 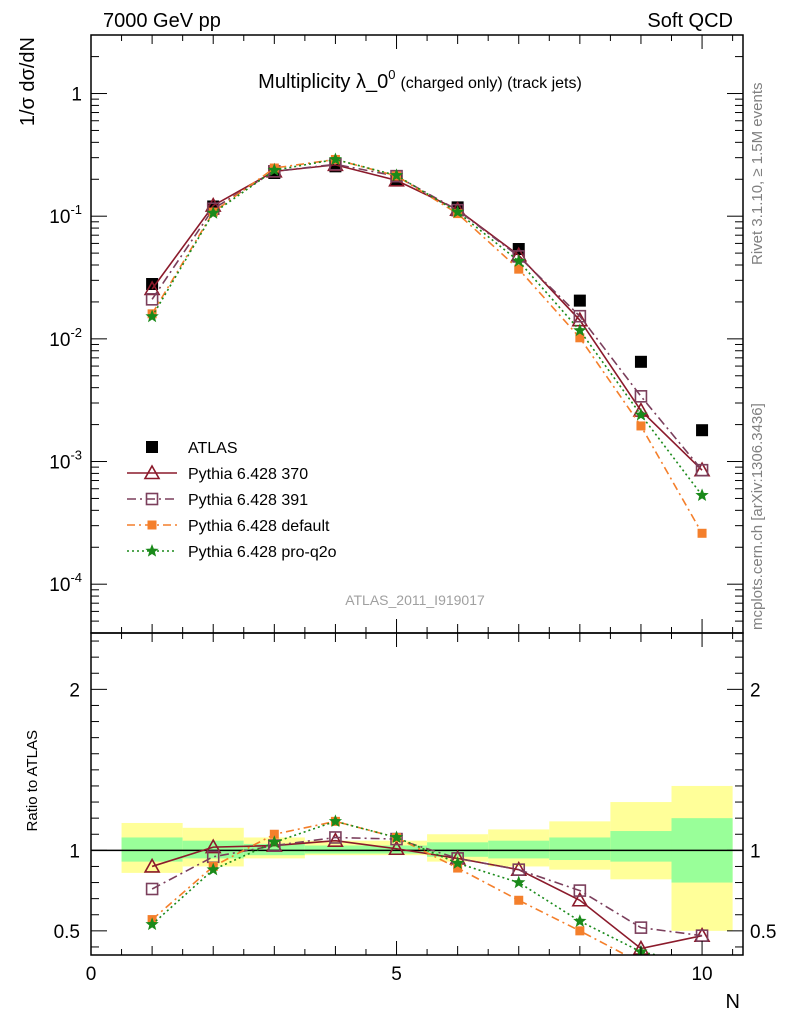 What do you see at coordinates (490, 83) in the screenshot?
I see `chart-title-small: (charged only) (track jets)` at bounding box center [490, 83].